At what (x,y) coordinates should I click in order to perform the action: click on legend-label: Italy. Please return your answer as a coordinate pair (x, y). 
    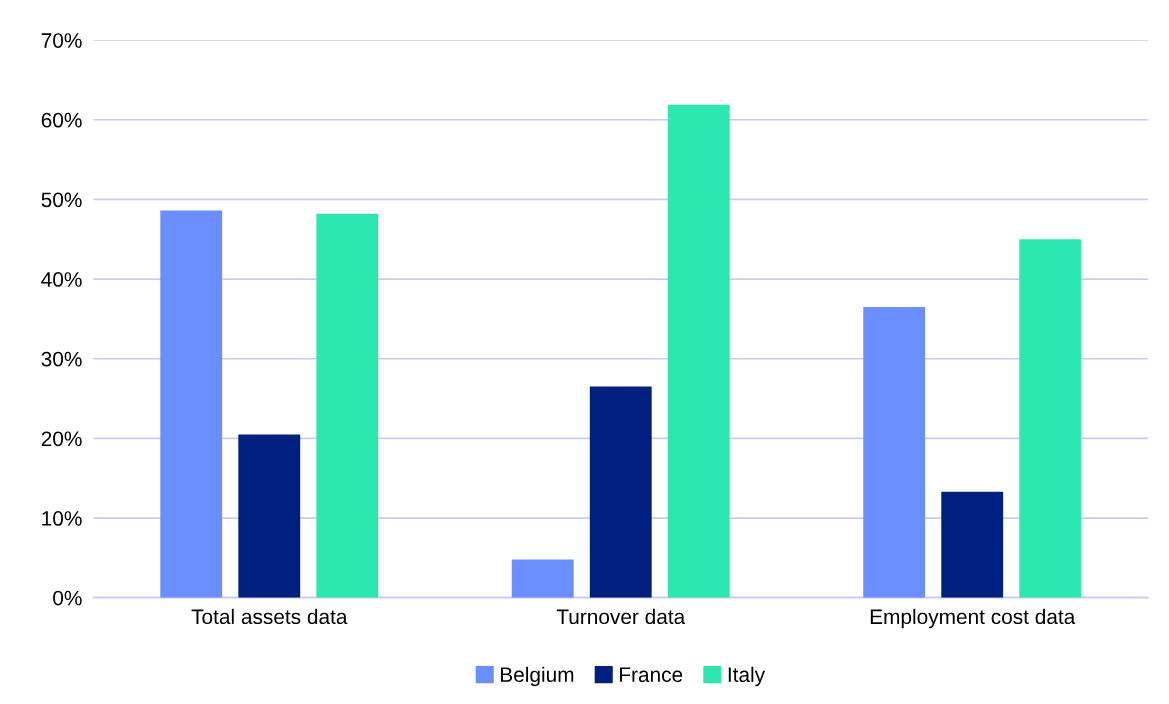
    Looking at the image, I should click on (747, 676).